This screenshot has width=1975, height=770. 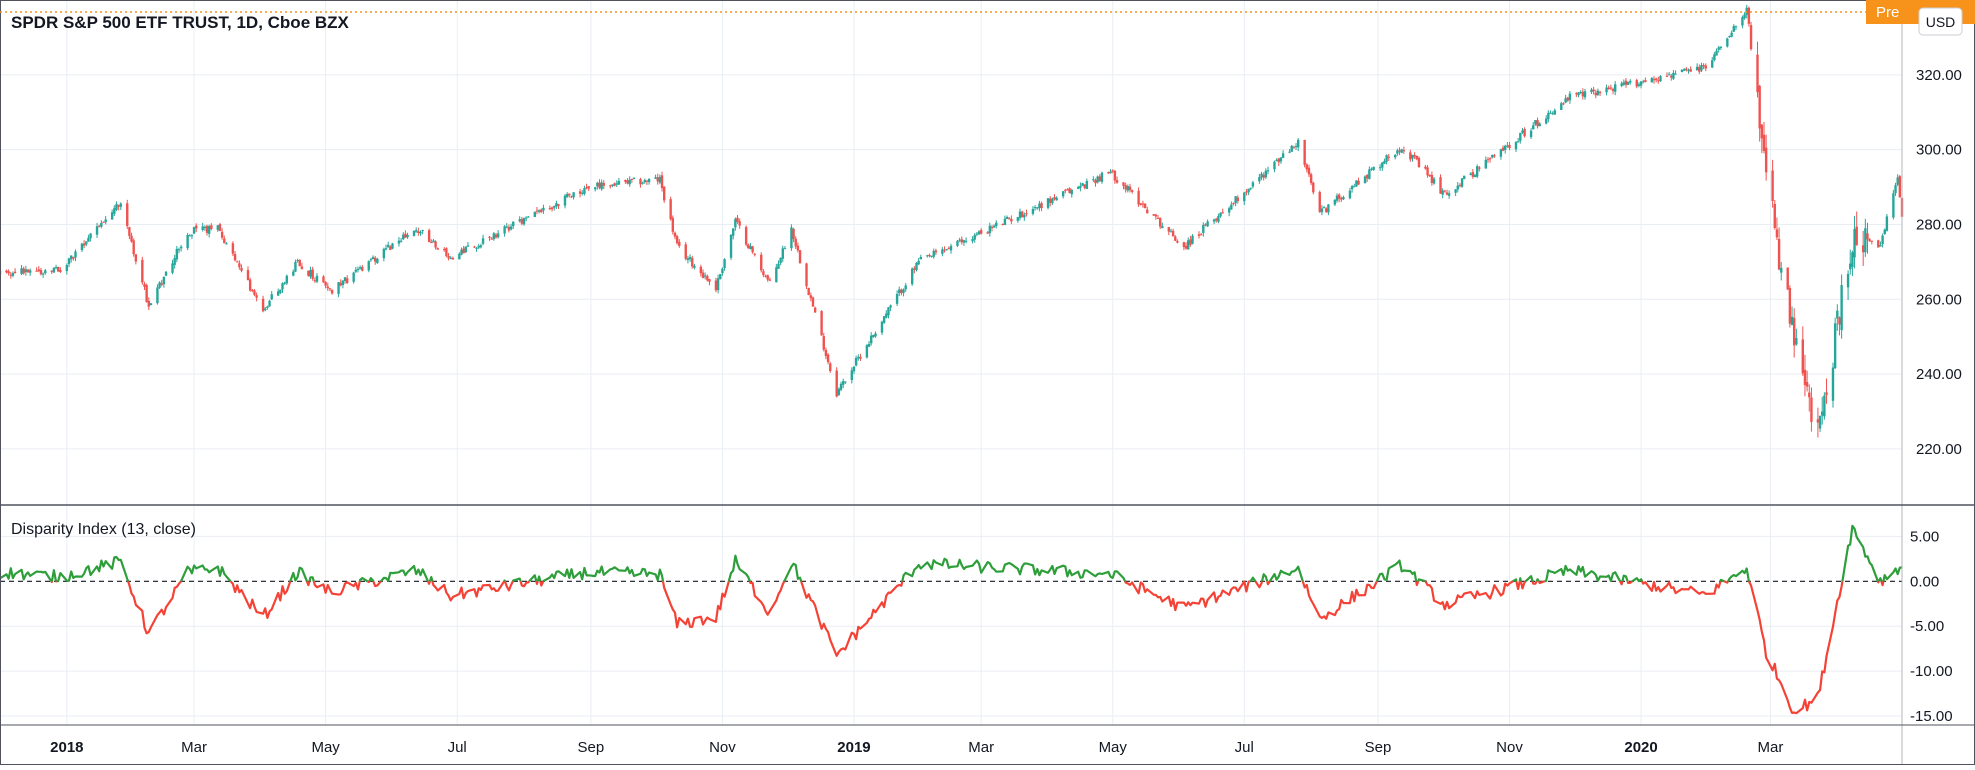 I want to click on time-tick-label: 2020, so click(x=1640, y=747).